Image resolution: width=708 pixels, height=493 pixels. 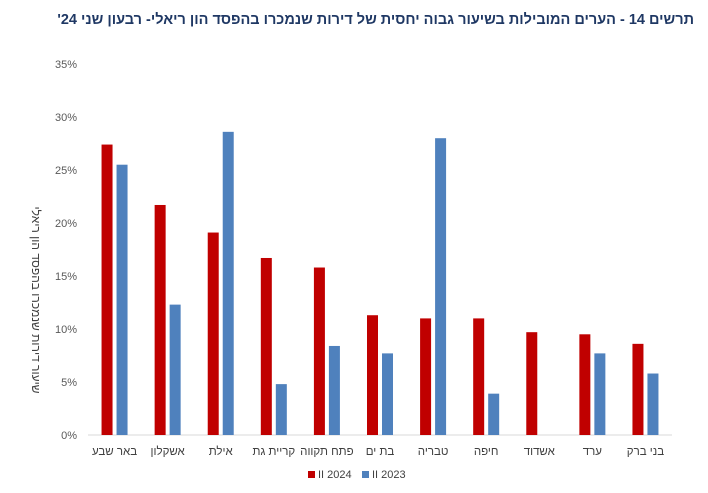 I want to click on category-label: בת ים, so click(x=380, y=452).